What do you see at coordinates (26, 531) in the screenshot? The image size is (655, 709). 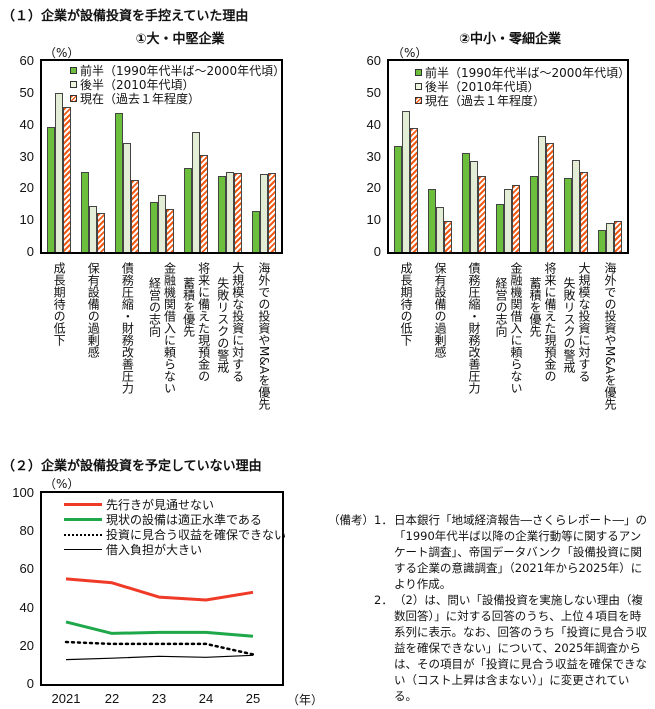 I see `y-tick-label: 80` at bounding box center [26, 531].